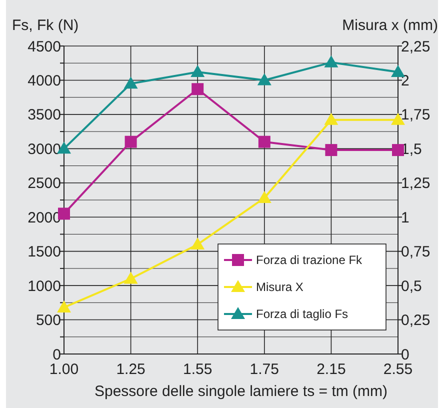 The height and width of the screenshot is (408, 444). What do you see at coordinates (44, 115) in the screenshot?
I see `y-tick-label: 3500` at bounding box center [44, 115].